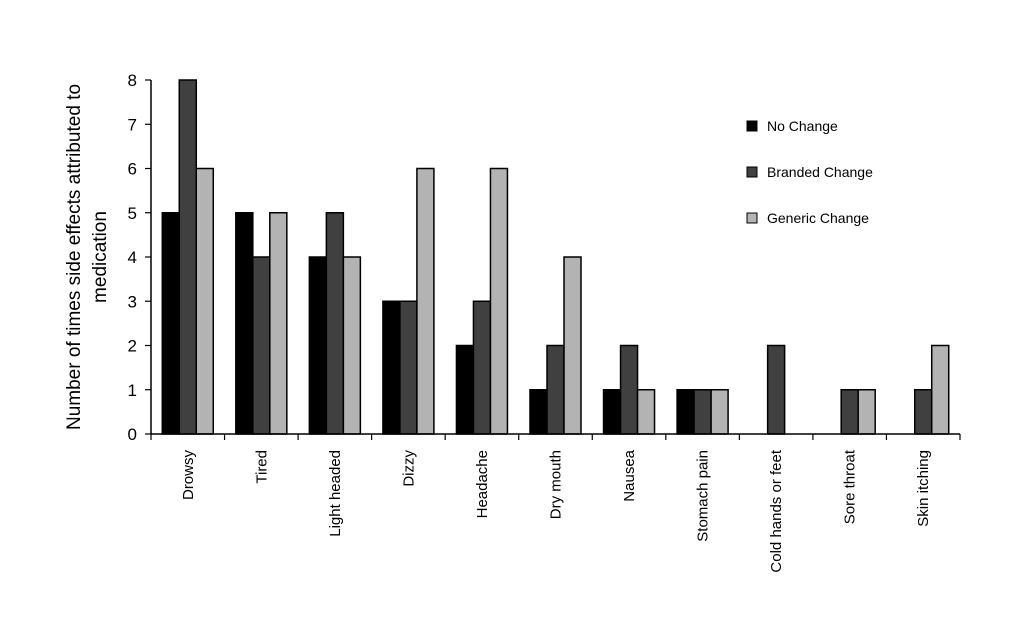 This screenshot has height=618, width=1024. What do you see at coordinates (923, 488) in the screenshot?
I see `x-tick-label: Skin itching` at bounding box center [923, 488].